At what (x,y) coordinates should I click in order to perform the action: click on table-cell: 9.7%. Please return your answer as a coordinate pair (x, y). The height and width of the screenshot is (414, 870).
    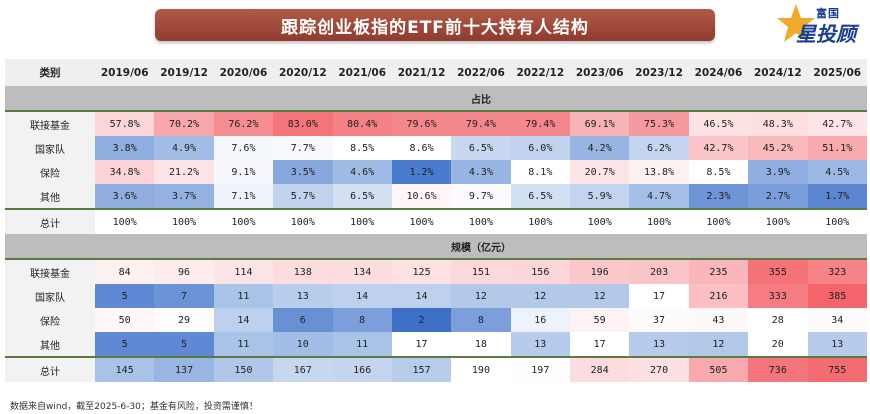
    Looking at the image, I should click on (481, 196).